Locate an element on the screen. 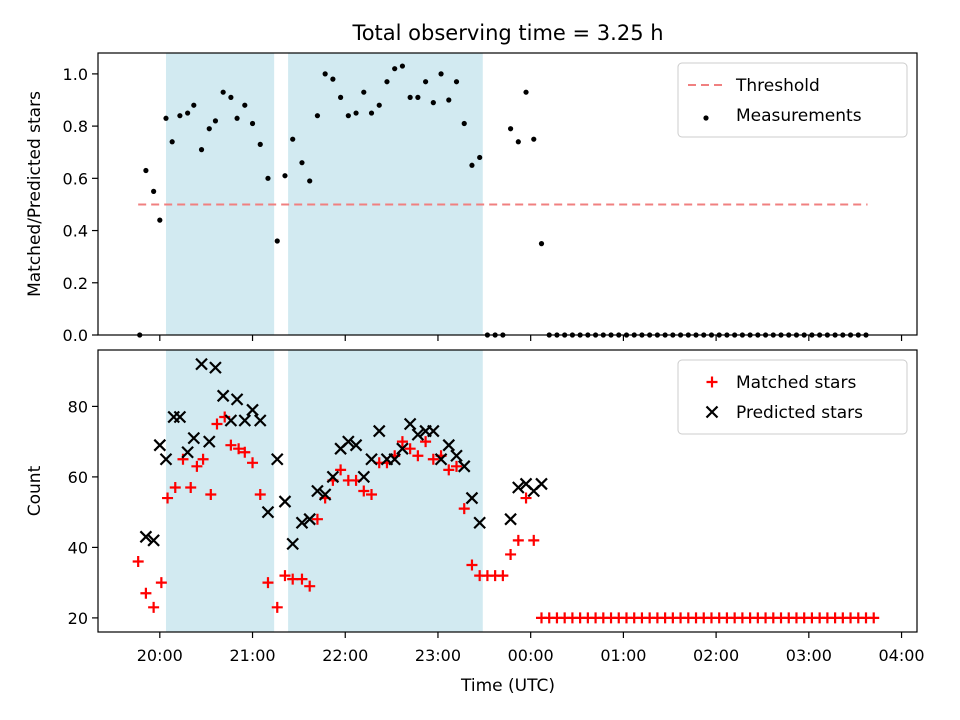 The image size is (960, 720). y-axis-label: Count is located at coordinates (35, 490).